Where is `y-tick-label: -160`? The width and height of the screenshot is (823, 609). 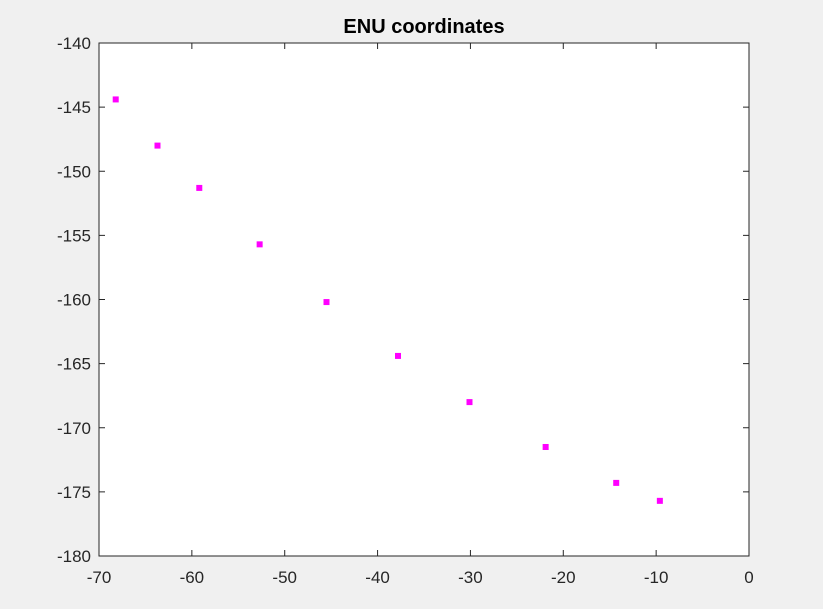 y-tick-label: -160 is located at coordinates (74, 300).